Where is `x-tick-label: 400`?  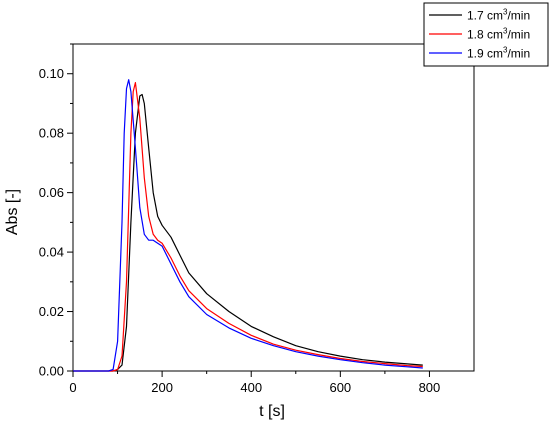 x-tick-label: 400 is located at coordinates (251, 387).